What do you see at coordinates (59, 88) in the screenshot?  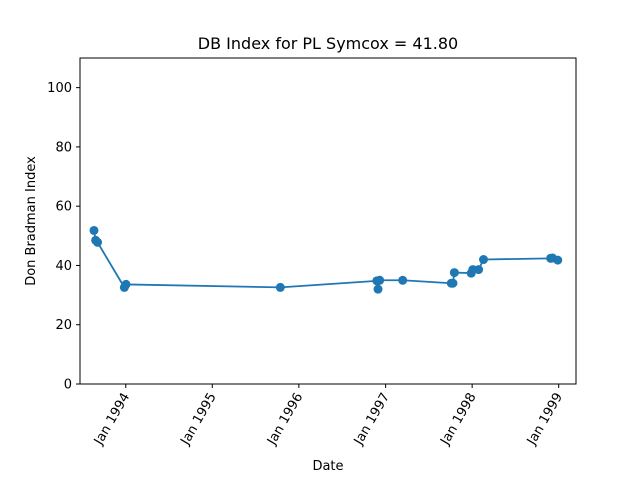 I see `y-tick-label: 100` at bounding box center [59, 88].